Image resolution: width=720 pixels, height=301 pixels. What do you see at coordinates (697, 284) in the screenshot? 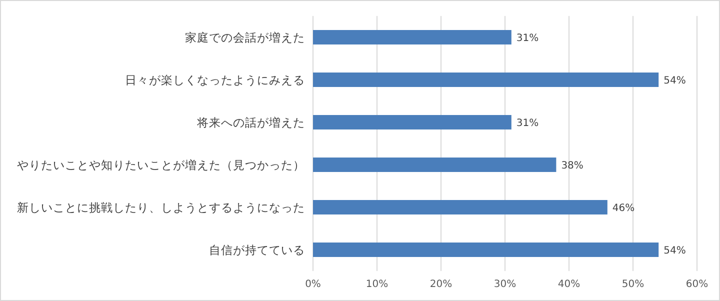
I see `x-tick-label: 60%` at bounding box center [697, 284].